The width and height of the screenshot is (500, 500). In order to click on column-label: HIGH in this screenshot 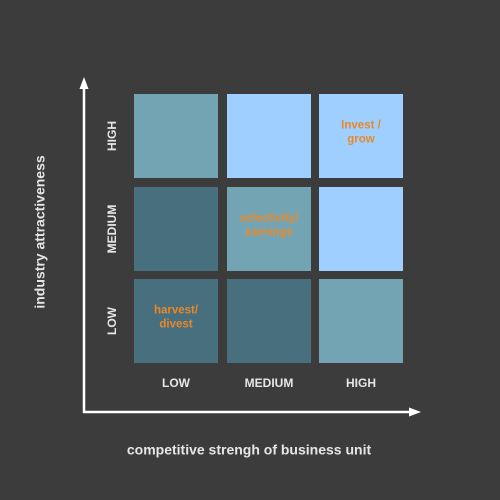, I will do `click(361, 383)`.